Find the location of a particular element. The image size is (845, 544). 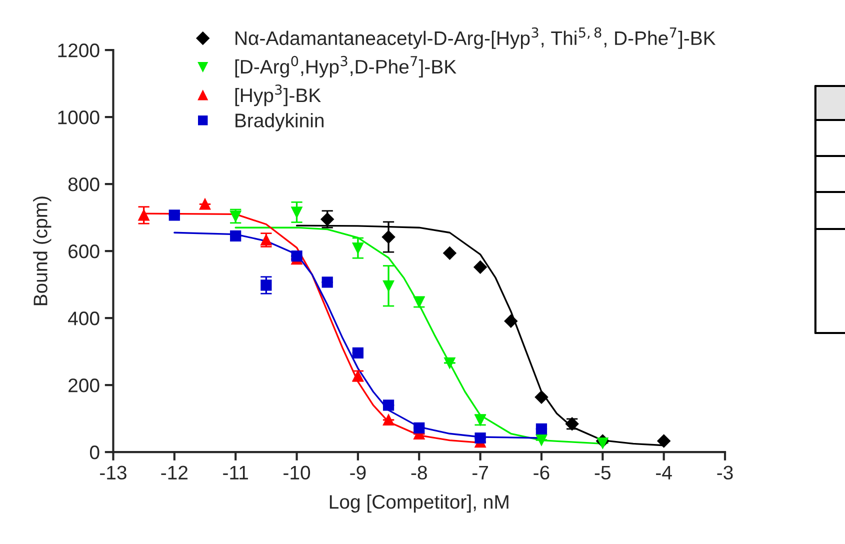

x-tick-label: -10 is located at coordinates (297, 473).